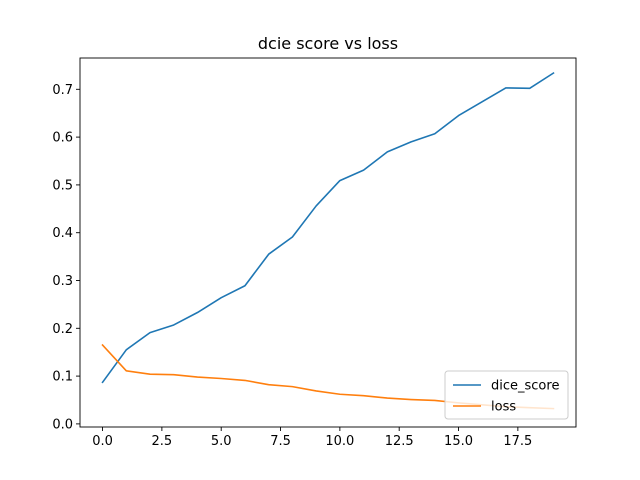  What do you see at coordinates (399, 441) in the screenshot?
I see `x-tick-label: 12.5` at bounding box center [399, 441].